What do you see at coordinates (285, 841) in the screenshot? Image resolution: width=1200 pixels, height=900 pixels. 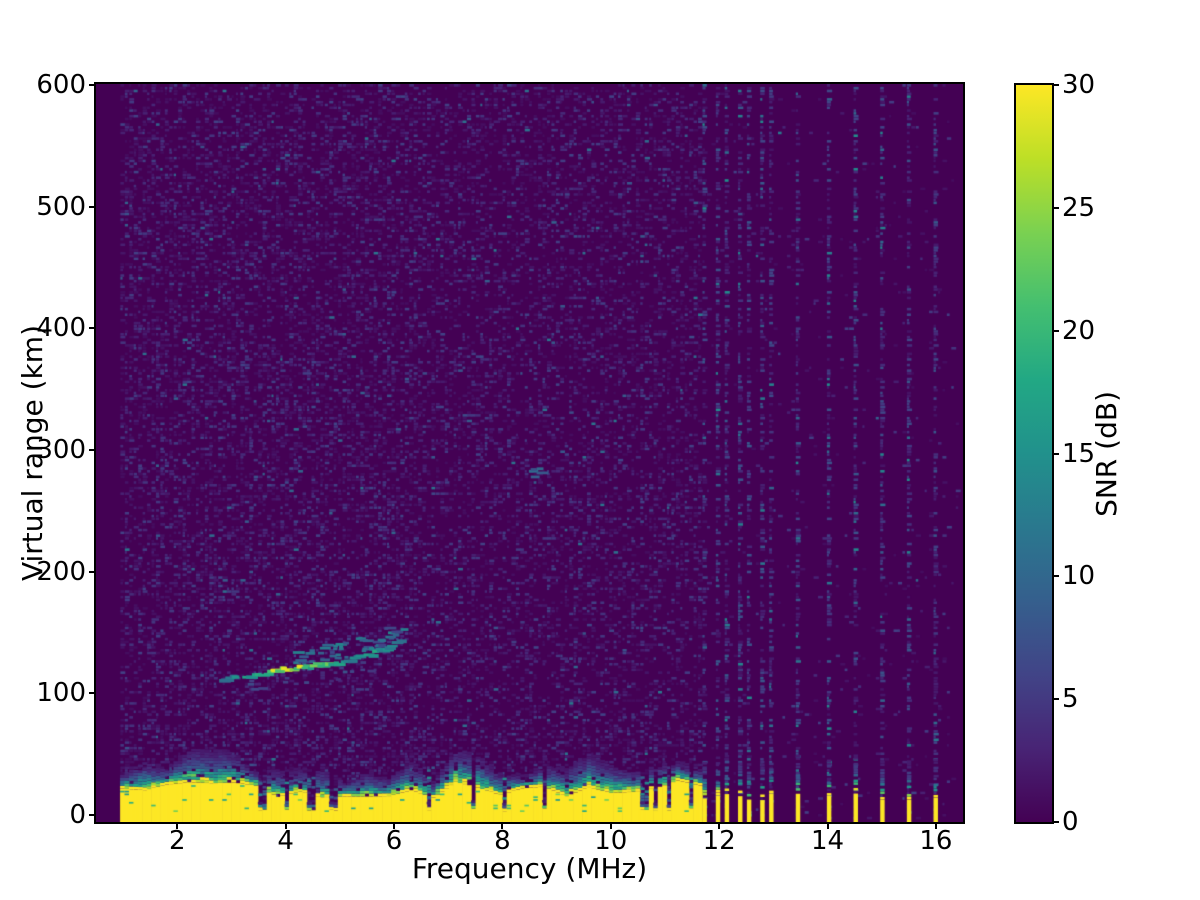 I see `x-tick-label: 4` at bounding box center [285, 841].